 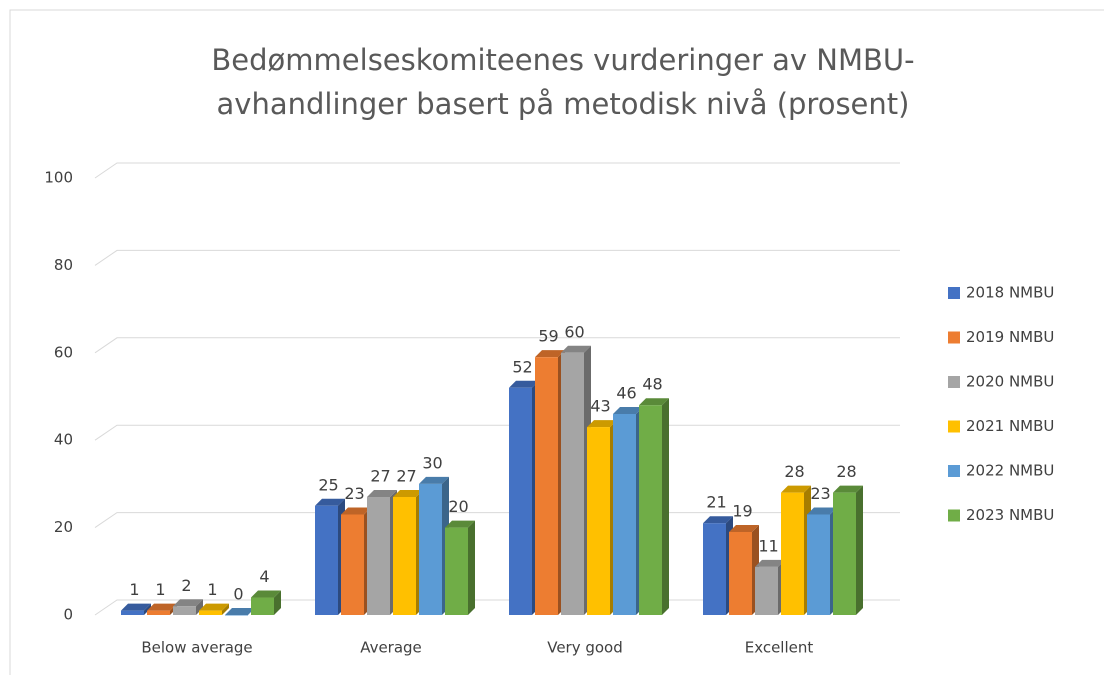 I want to click on y-tick-label: 40, so click(x=63, y=440).